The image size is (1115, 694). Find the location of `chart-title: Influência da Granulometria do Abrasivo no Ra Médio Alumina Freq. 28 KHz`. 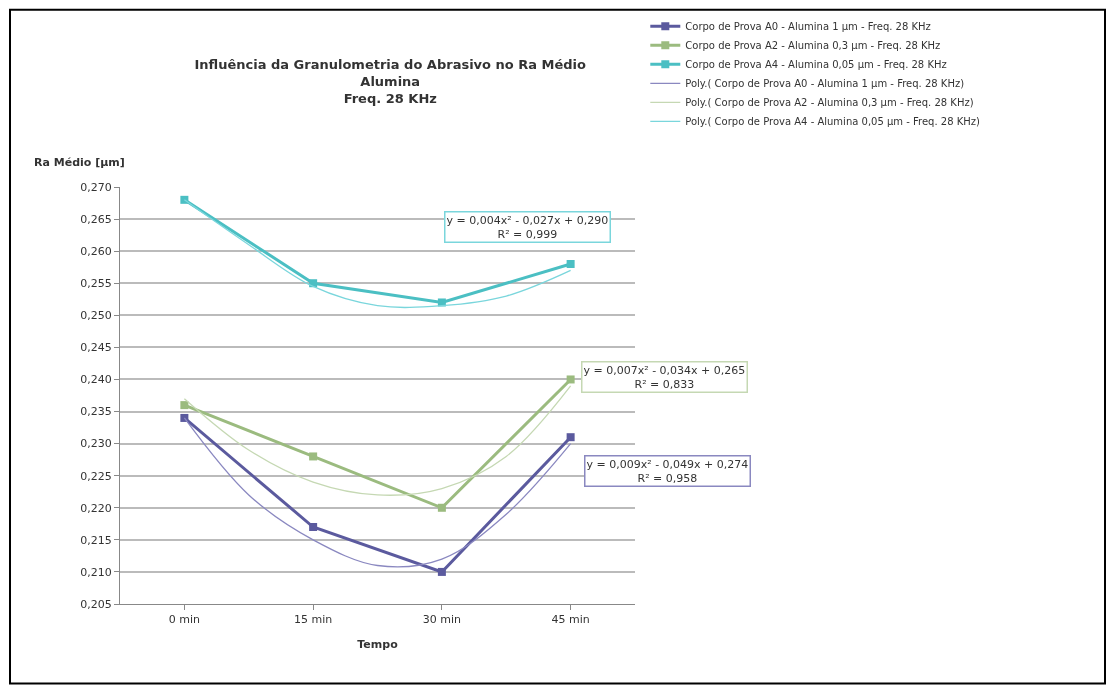

chart-title: Influência da Granulometria do Abrasivo no Ra Médio Alumina Freq. 28 KHz is located at coordinates (390, 82).